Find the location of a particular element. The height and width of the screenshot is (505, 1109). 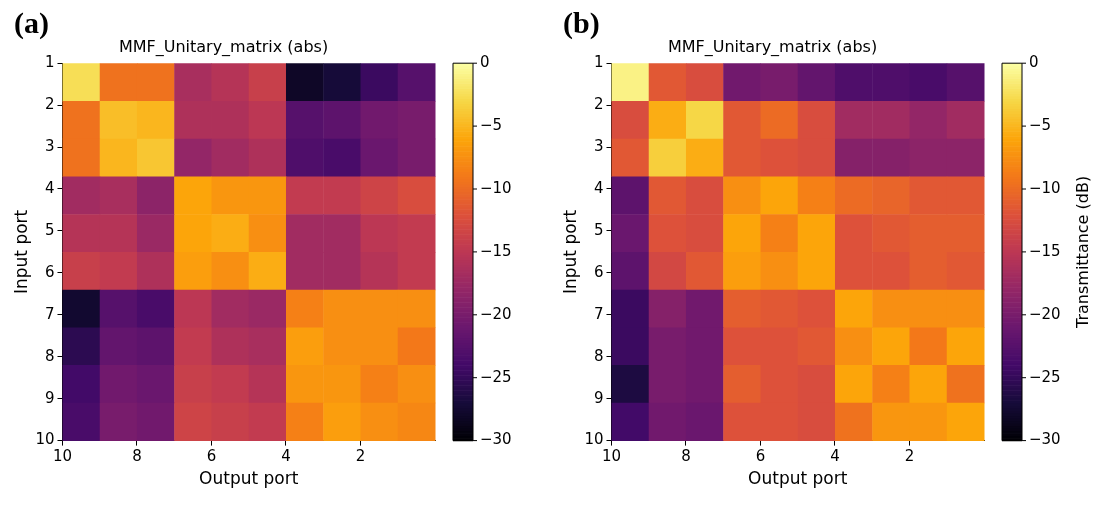

text: (a) is located at coordinates (32, 22).